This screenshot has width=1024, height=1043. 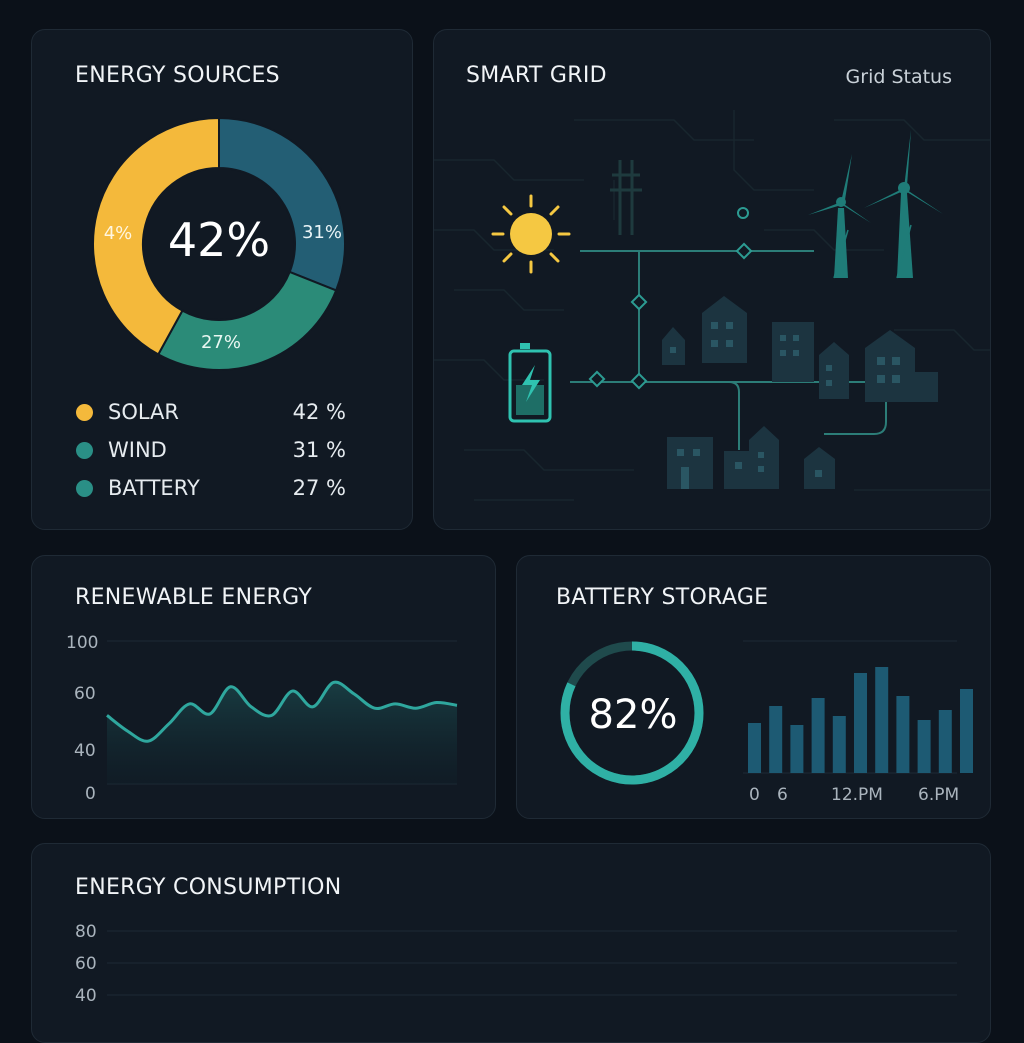 What do you see at coordinates (118, 233) in the screenshot?
I see `donut-label-solar: 4%` at bounding box center [118, 233].